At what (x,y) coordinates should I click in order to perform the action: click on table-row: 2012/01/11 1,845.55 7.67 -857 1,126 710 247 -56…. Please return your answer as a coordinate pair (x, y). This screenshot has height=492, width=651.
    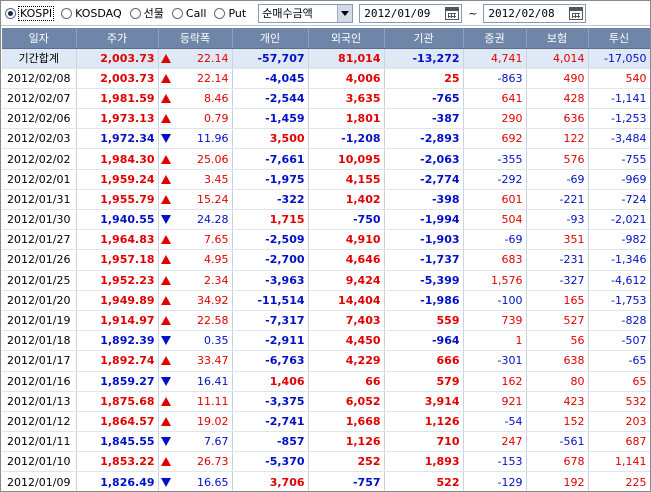
    Looking at the image, I should click on (326, 442).